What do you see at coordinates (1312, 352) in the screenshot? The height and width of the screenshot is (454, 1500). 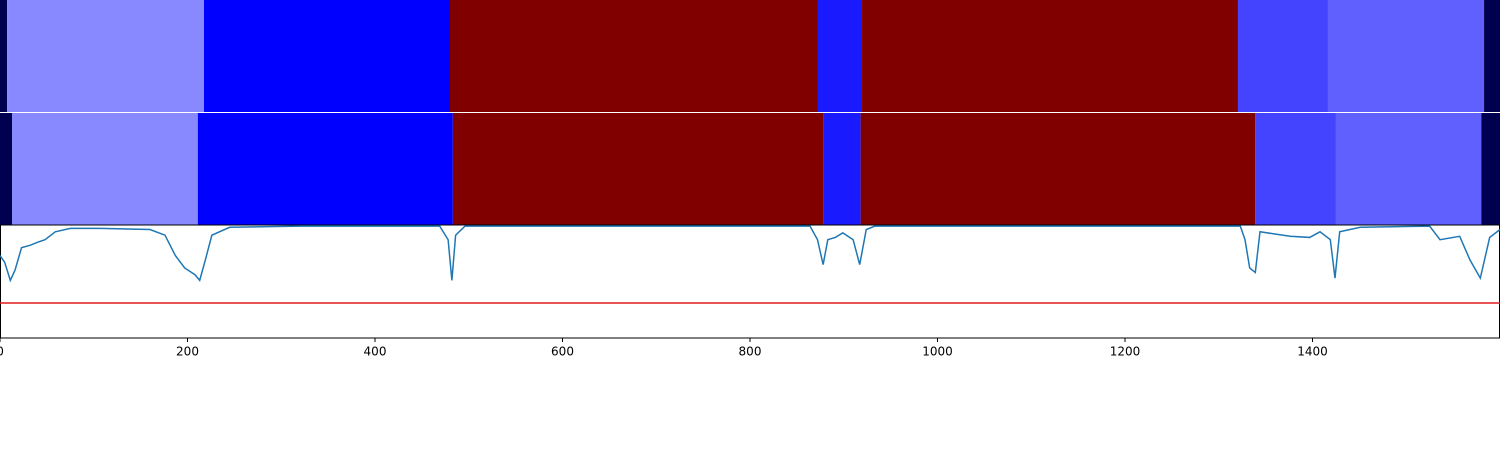 I see `x-tick-label: 1400` at bounding box center [1312, 352].